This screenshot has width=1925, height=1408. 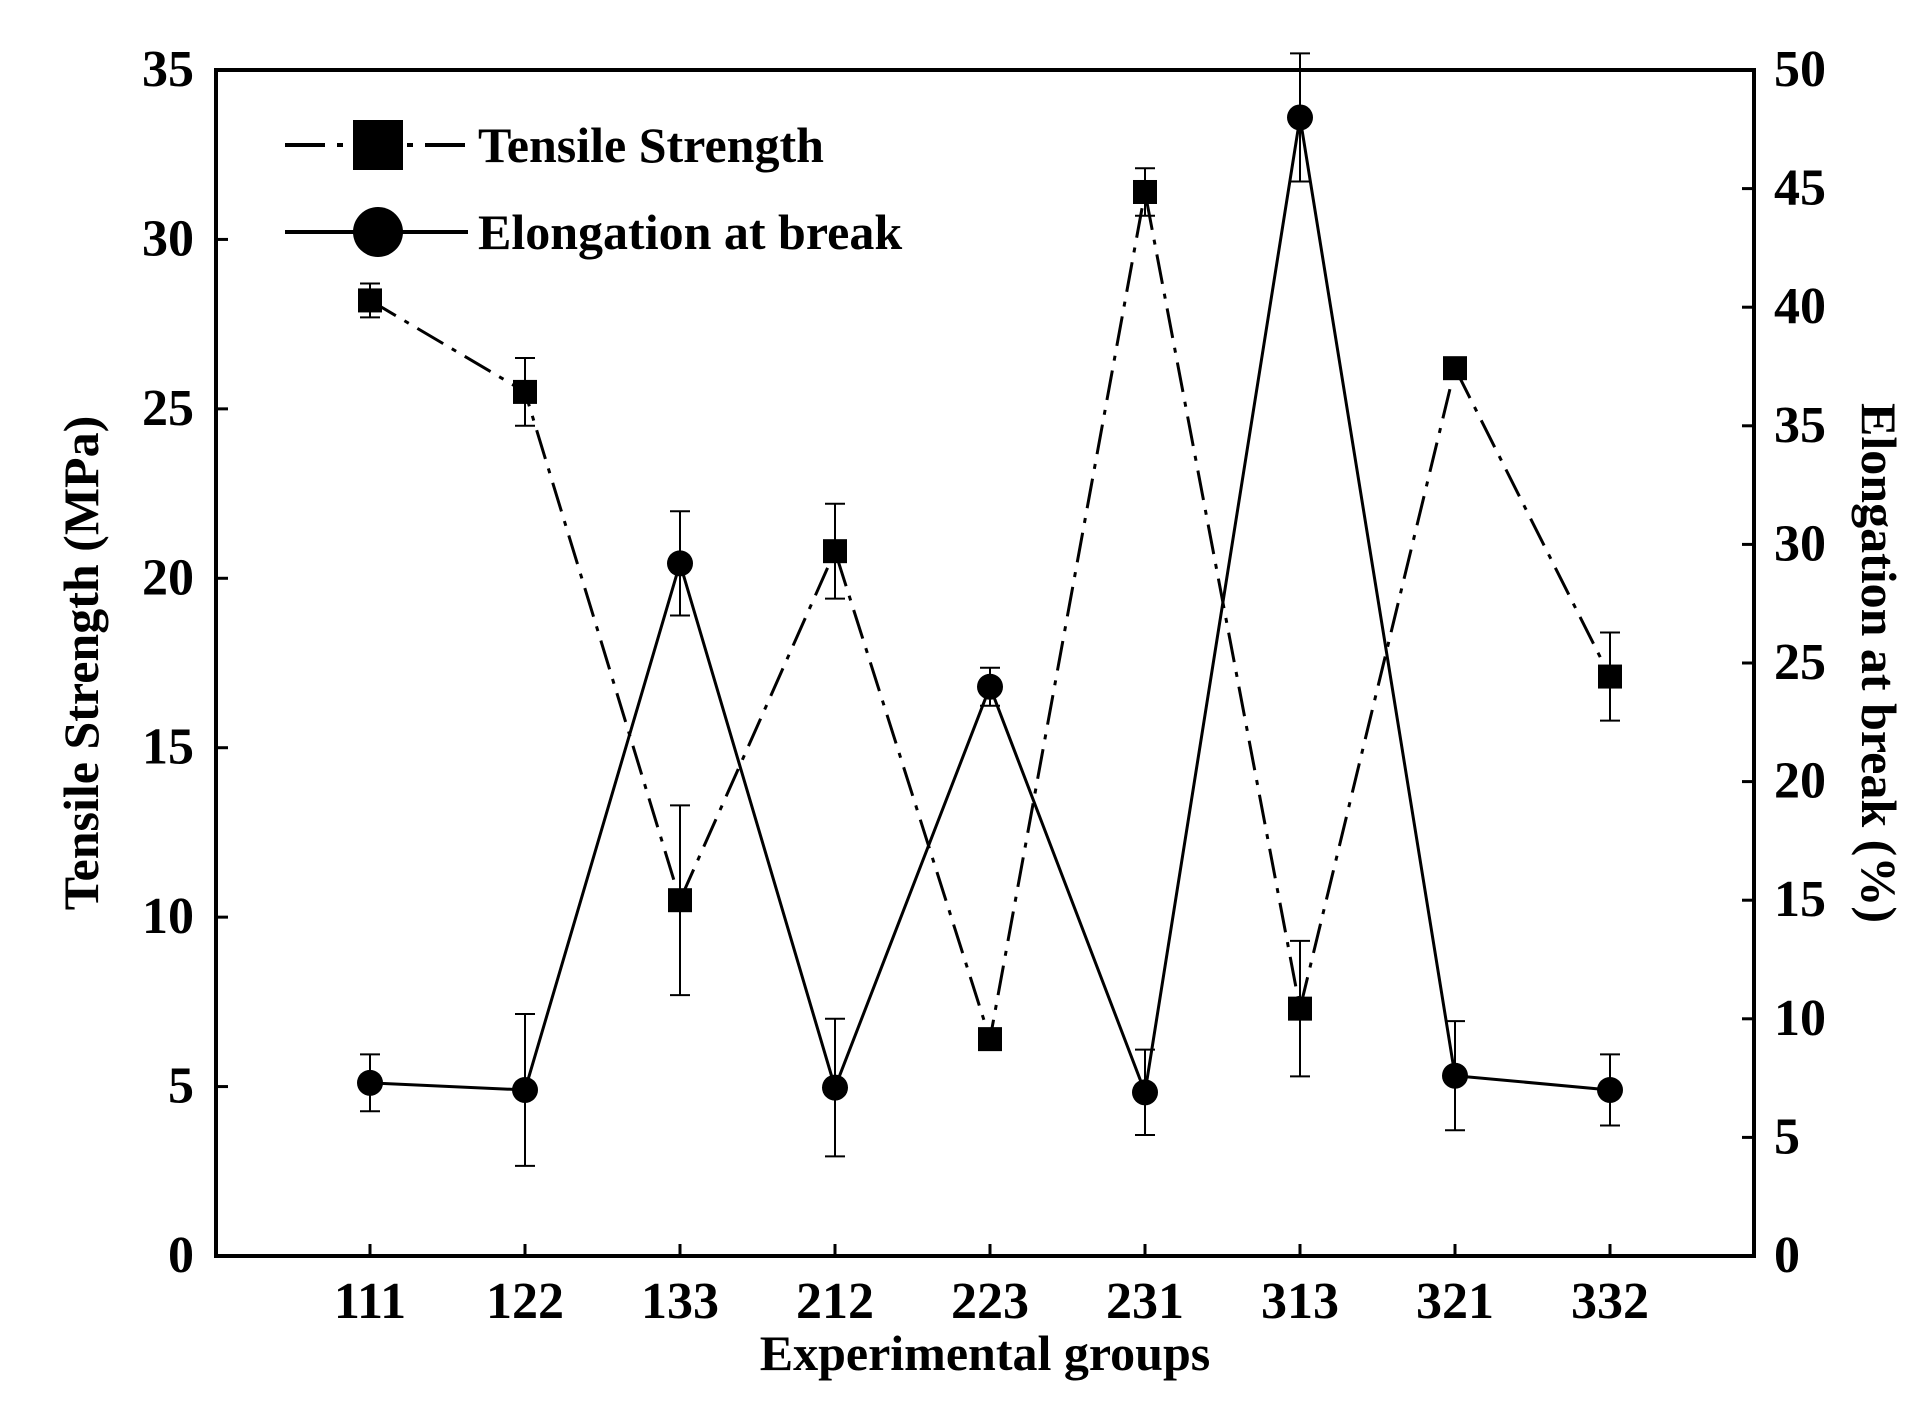 I want to click on y2-tick-label: 50, so click(x=1800, y=69).